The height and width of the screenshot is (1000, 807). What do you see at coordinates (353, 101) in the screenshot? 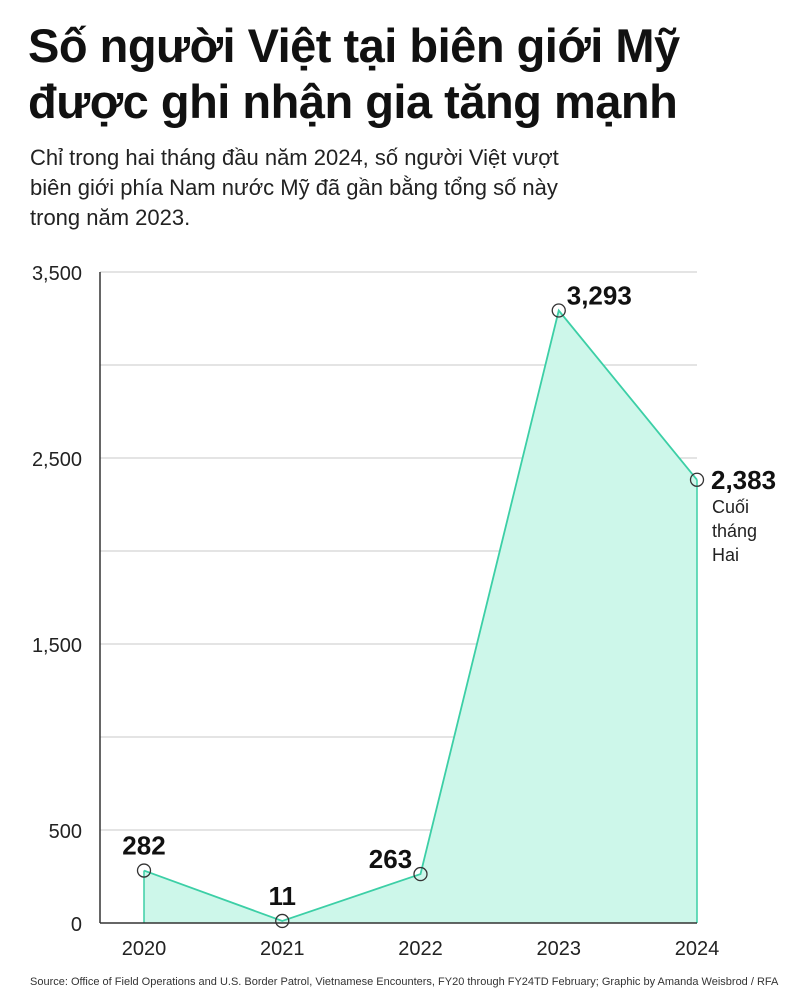
I see `chart-title-line-2: được ghi nhận gia tăng mạnh` at bounding box center [353, 101].